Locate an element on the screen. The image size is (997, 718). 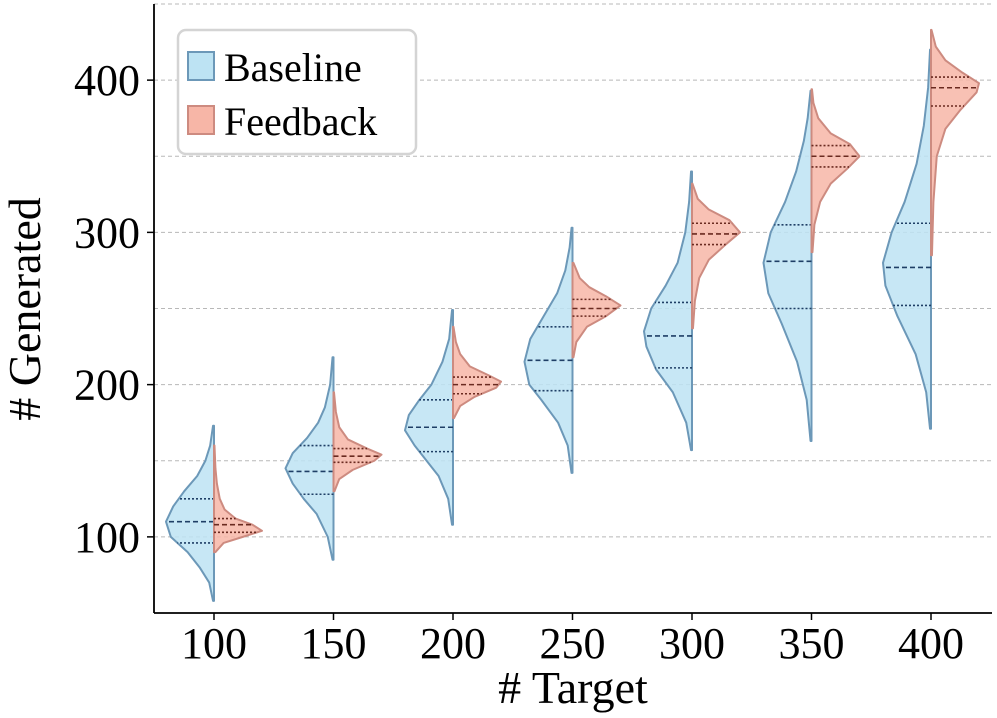
y-tick-label: 400 is located at coordinates (107, 80).